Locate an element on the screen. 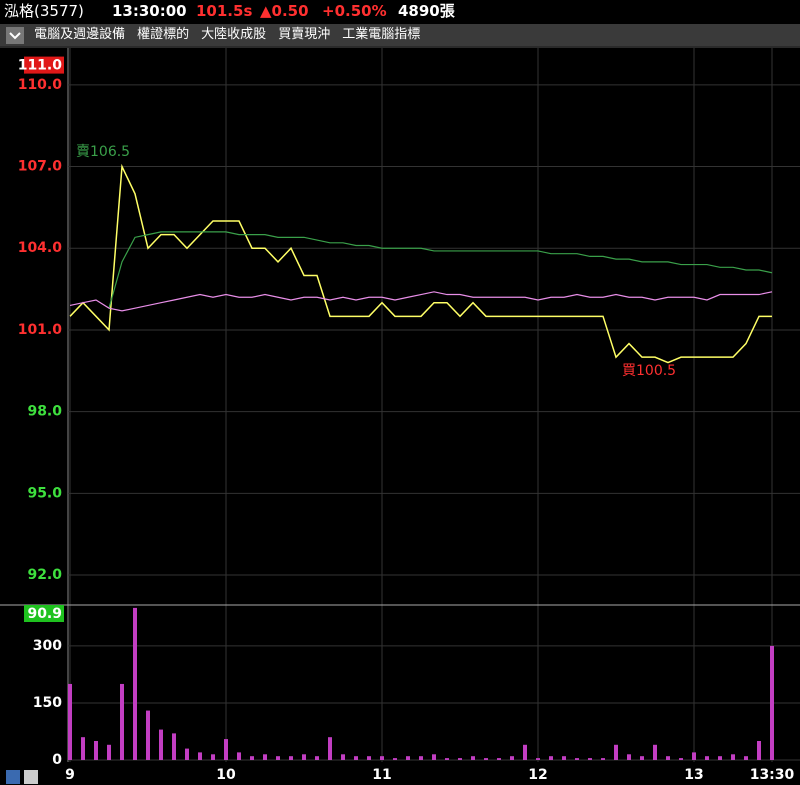 This screenshot has height=785, width=800. x-tick-label: 9 is located at coordinates (70, 775).